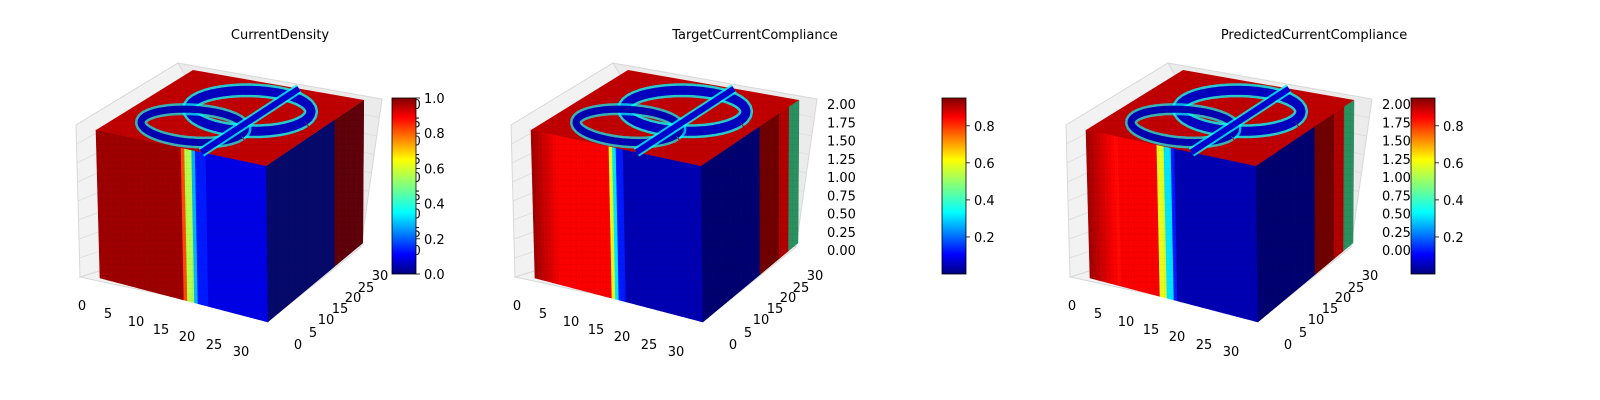 The width and height of the screenshot is (1600, 400). Describe the element at coordinates (754, 35) in the screenshot. I see `chart-title: TargetCurrentCompliance` at that location.